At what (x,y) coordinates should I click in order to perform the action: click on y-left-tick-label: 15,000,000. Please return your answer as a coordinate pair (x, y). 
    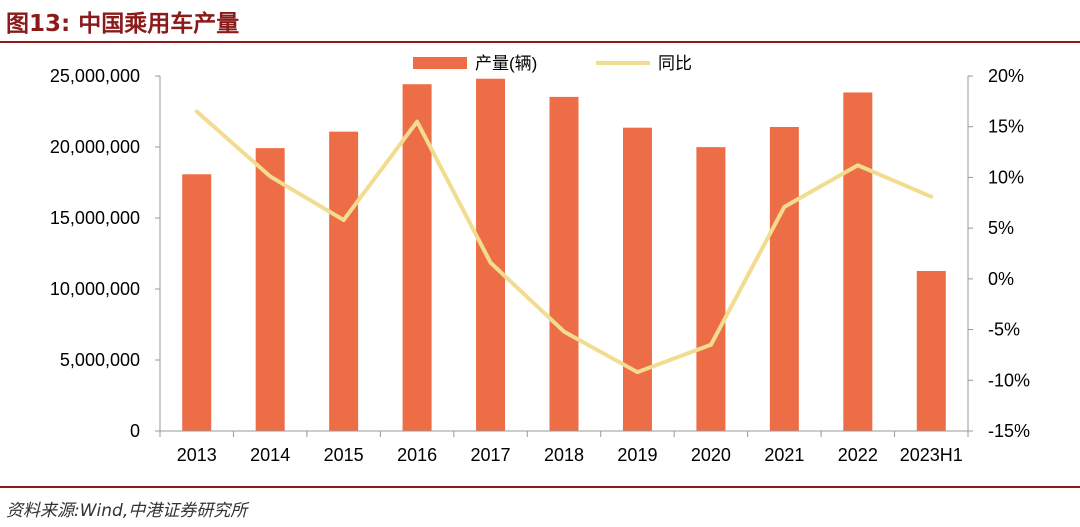
    Looking at the image, I should click on (95, 218).